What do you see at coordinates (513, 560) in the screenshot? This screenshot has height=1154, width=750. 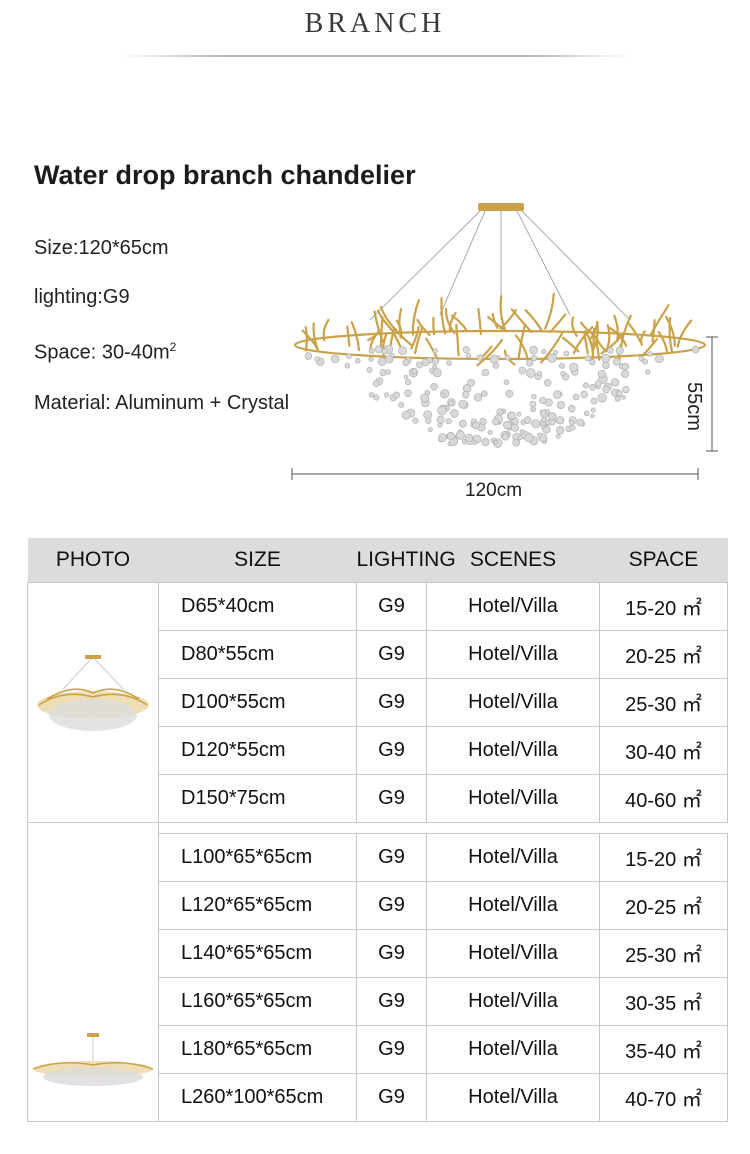 I see `header-scenes: SCENES` at bounding box center [513, 560].